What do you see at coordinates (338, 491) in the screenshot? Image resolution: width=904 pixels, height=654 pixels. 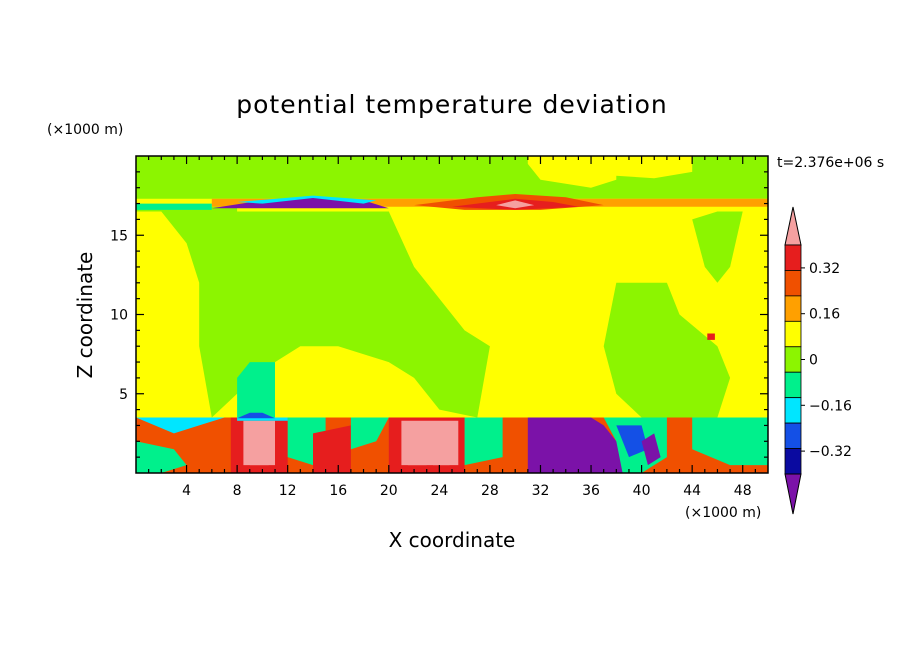 I see `x-tick-label: 16` at bounding box center [338, 491].